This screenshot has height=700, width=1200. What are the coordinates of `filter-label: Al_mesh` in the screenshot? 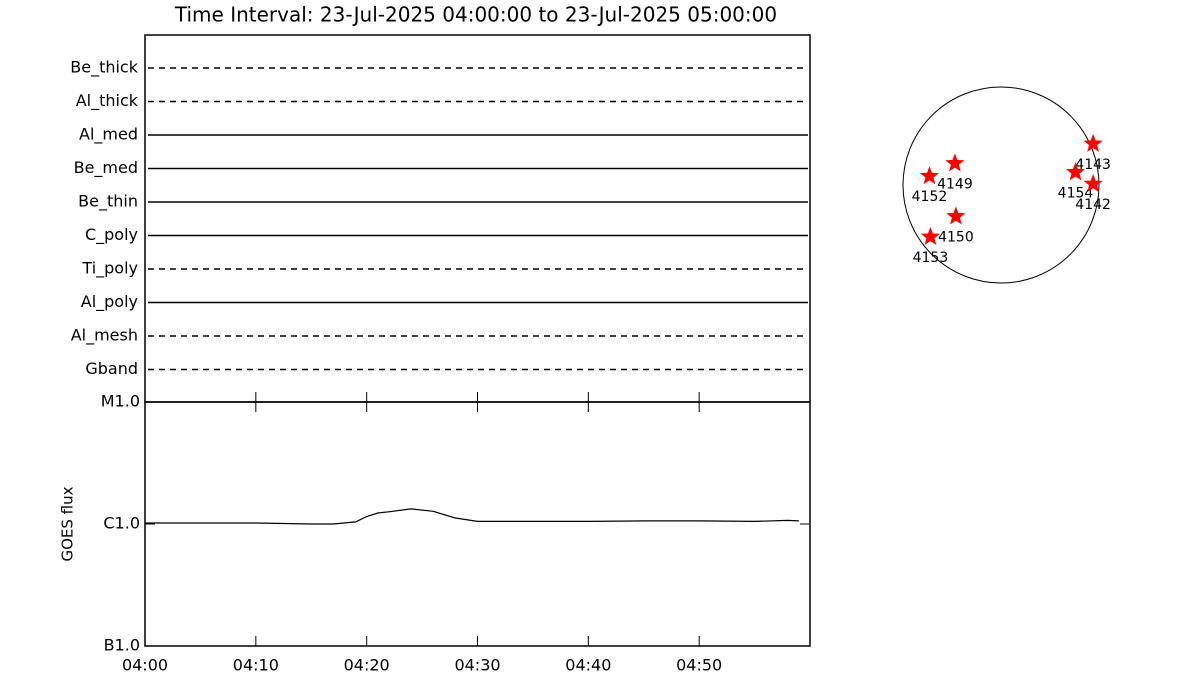 It's located at (104, 336).